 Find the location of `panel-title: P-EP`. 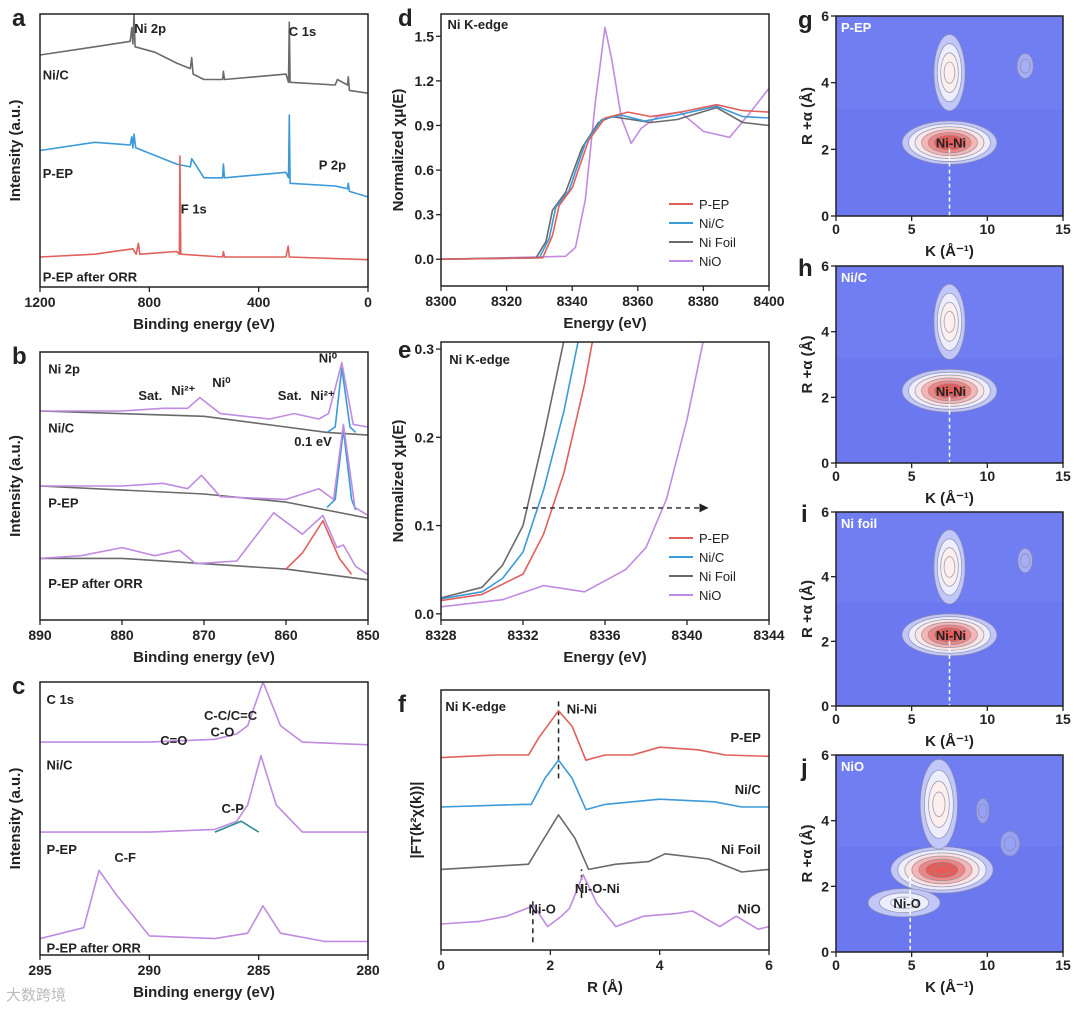

panel-title: P-EP is located at coordinates (856, 27).